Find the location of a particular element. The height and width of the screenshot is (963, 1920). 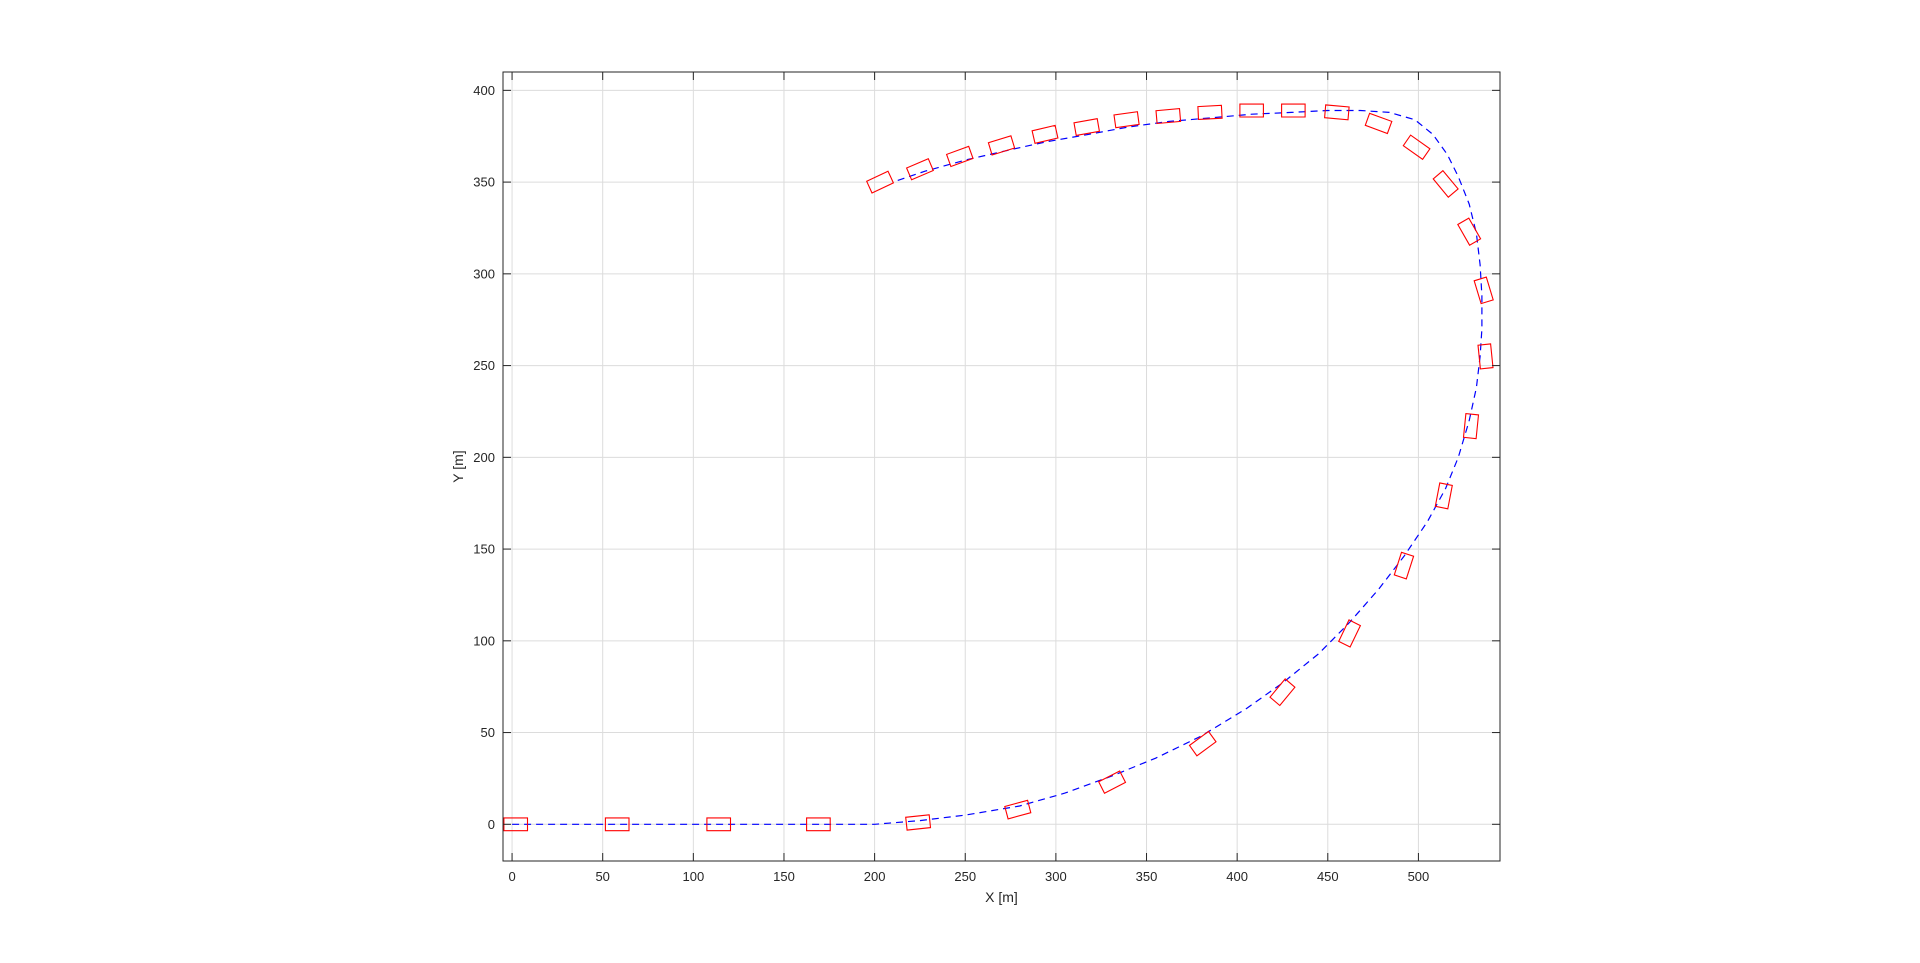

x-tick-label: 300 is located at coordinates (1056, 876).